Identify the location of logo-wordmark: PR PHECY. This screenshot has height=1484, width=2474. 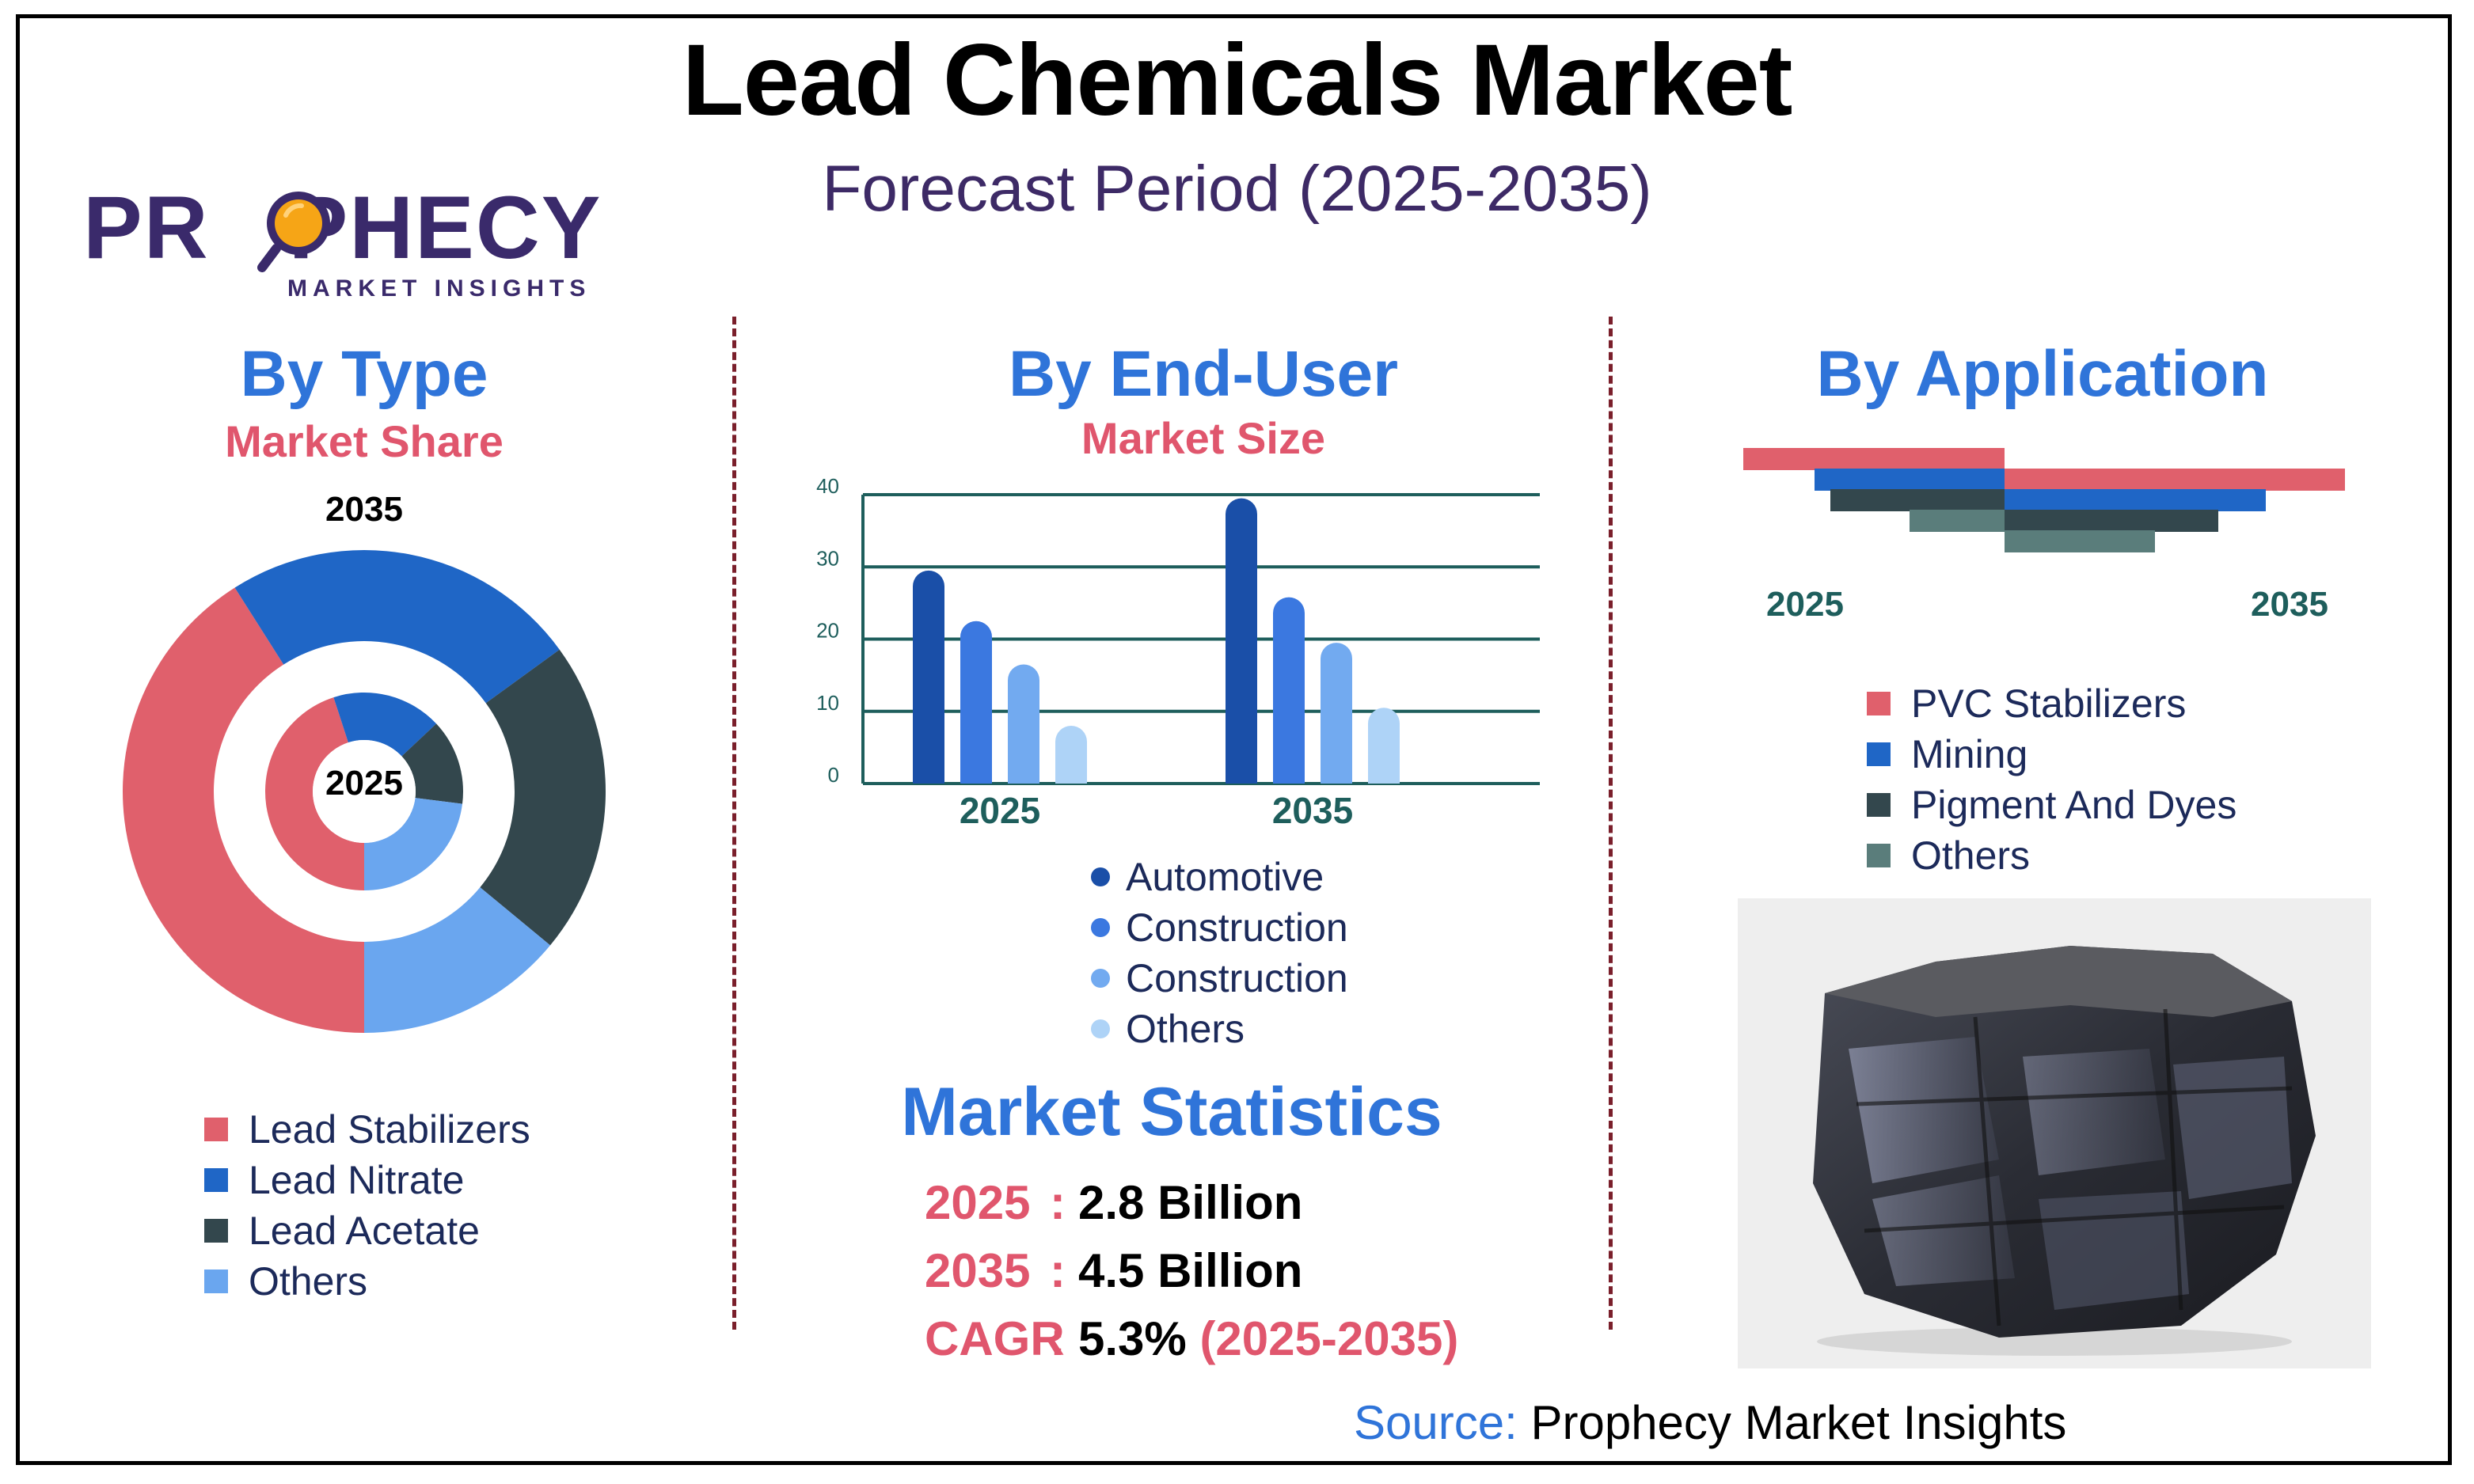
(342, 228).